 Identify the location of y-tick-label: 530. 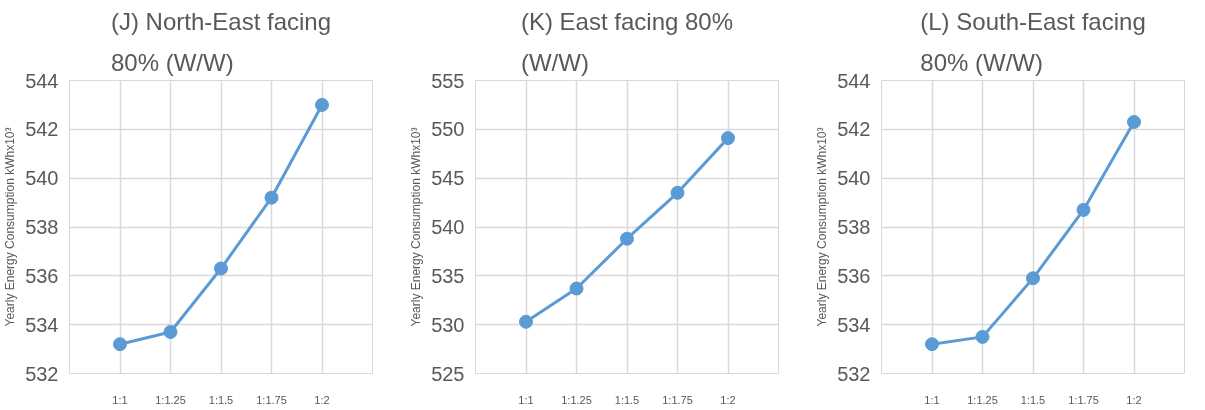
(448, 324).